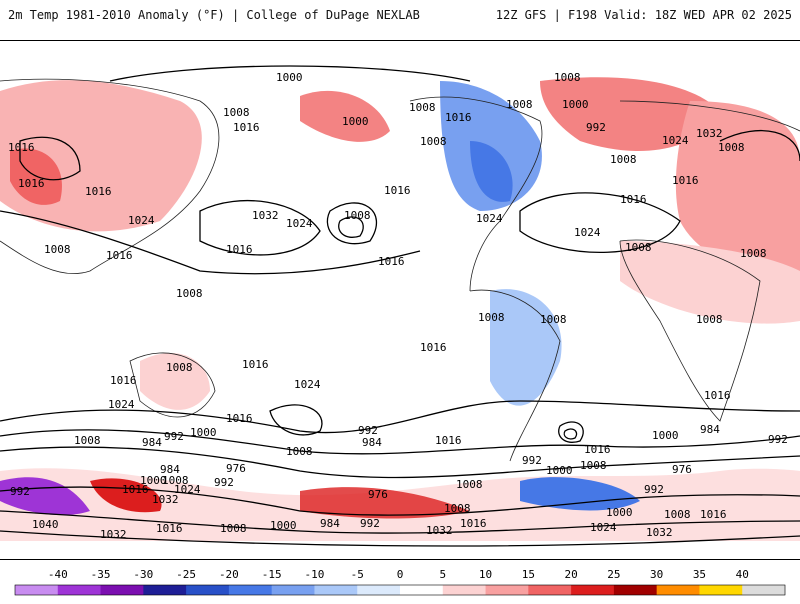  What do you see at coordinates (143, 574) in the screenshot?
I see `colorbar-tick-label: -30` at bounding box center [143, 574].